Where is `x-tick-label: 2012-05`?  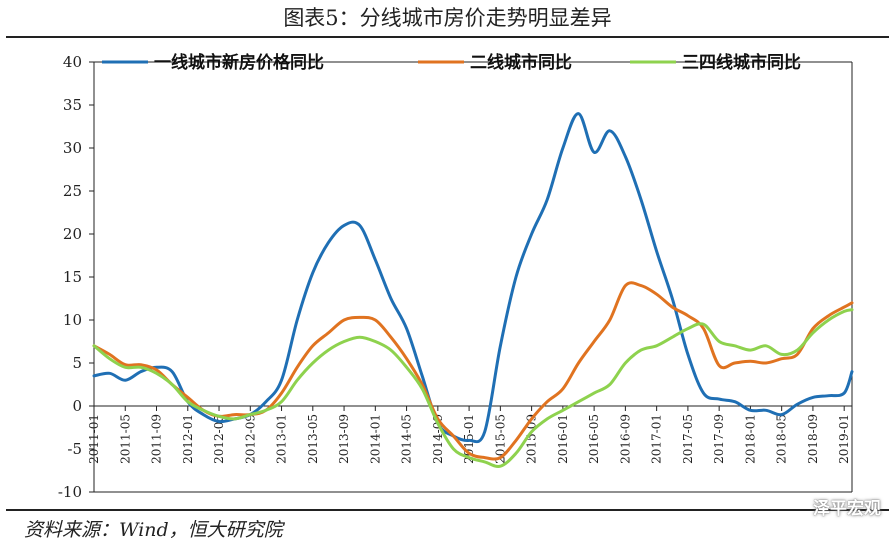
x-tick-label: 2012-05 is located at coordinates (219, 439).